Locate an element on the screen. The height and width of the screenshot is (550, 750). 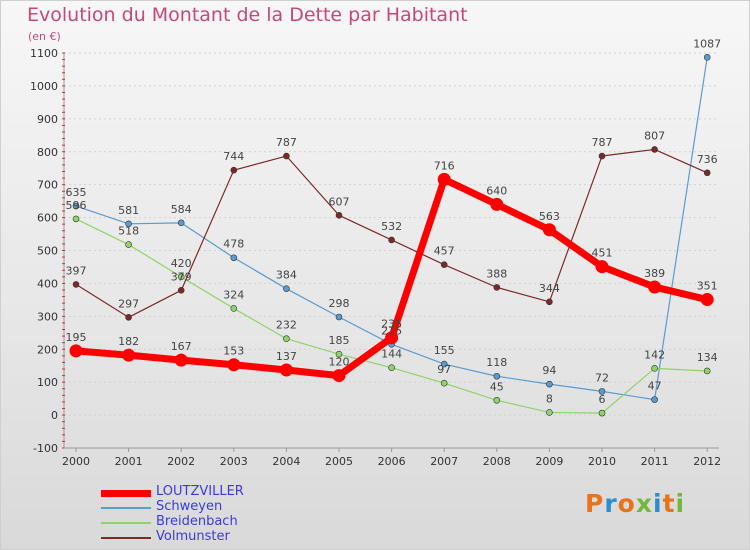
data-label: 144 is located at coordinates (391, 354).